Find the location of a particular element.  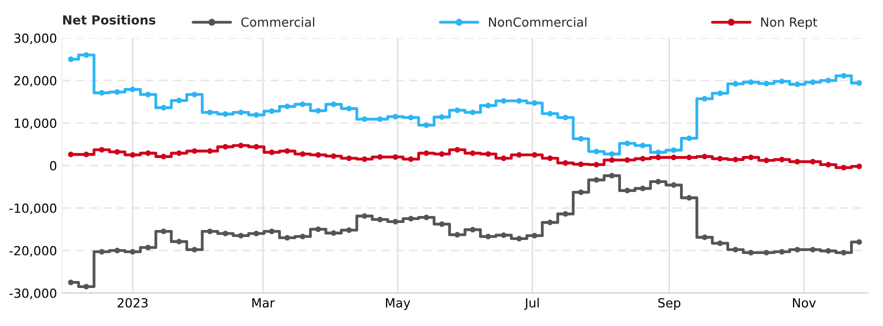

x-tick-label: Nov is located at coordinates (804, 303).